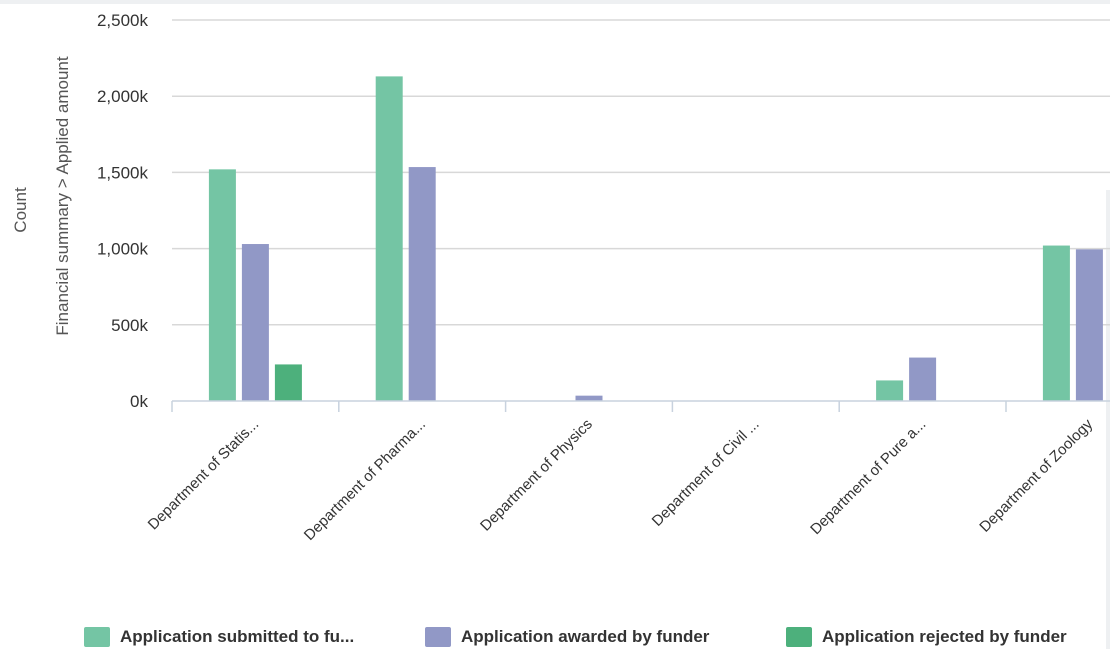 The image size is (1110, 649). What do you see at coordinates (536, 475) in the screenshot?
I see `x-tick-label: Department of Physics` at bounding box center [536, 475].